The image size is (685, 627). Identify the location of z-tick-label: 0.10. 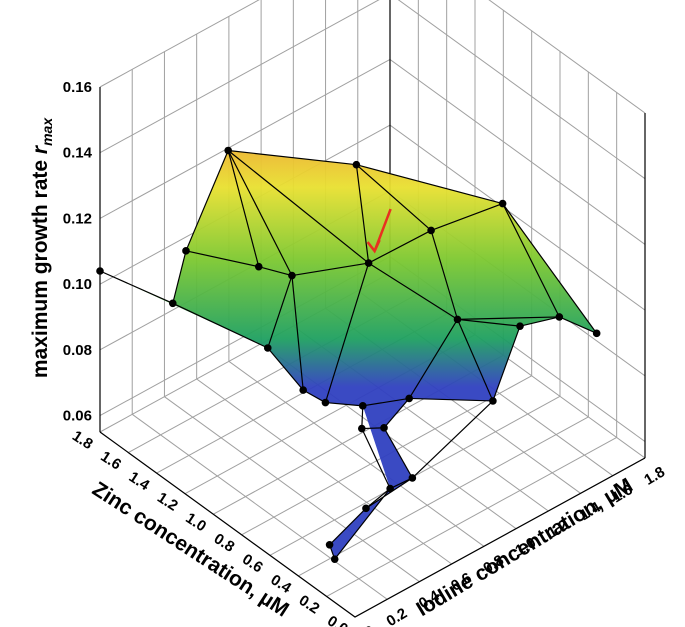
(77, 284).